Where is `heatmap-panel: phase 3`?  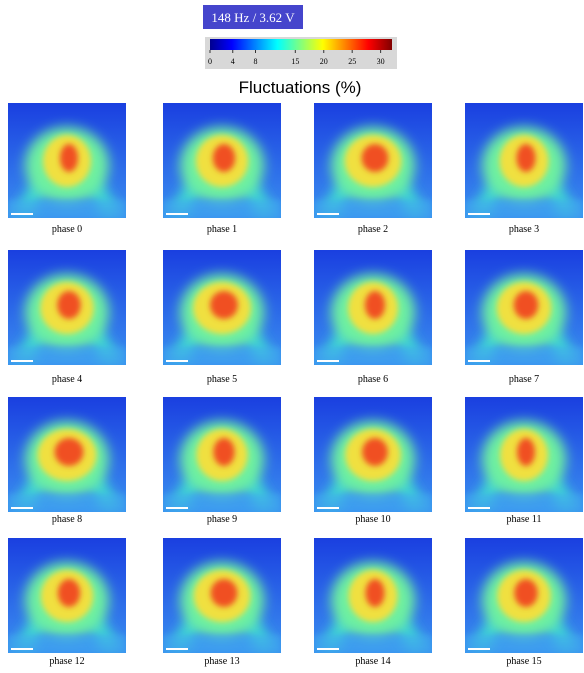 heatmap-panel: phase 3 is located at coordinates (524, 169).